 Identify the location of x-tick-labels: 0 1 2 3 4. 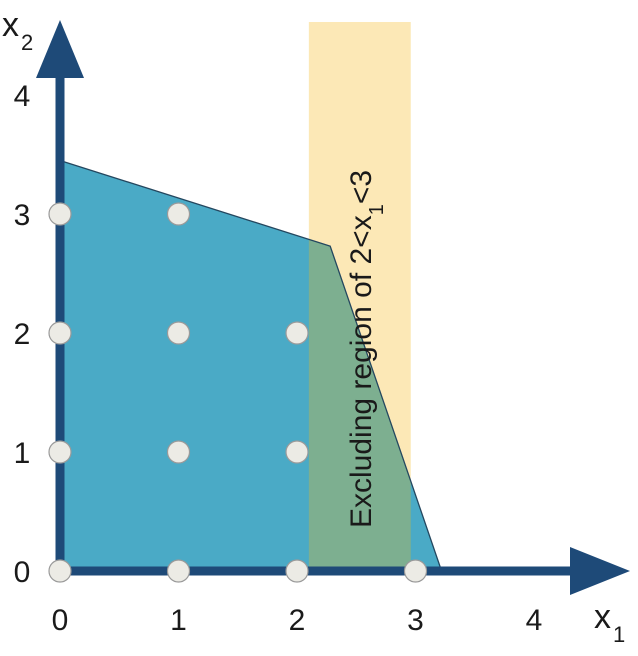
(297, 620).